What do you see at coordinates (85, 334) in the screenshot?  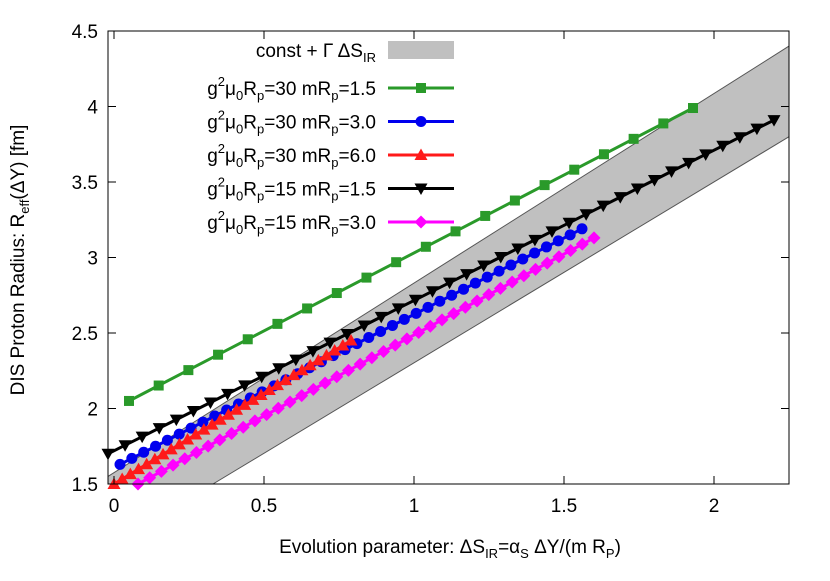 I see `y-tick-label: 2.5` at bounding box center [85, 334].